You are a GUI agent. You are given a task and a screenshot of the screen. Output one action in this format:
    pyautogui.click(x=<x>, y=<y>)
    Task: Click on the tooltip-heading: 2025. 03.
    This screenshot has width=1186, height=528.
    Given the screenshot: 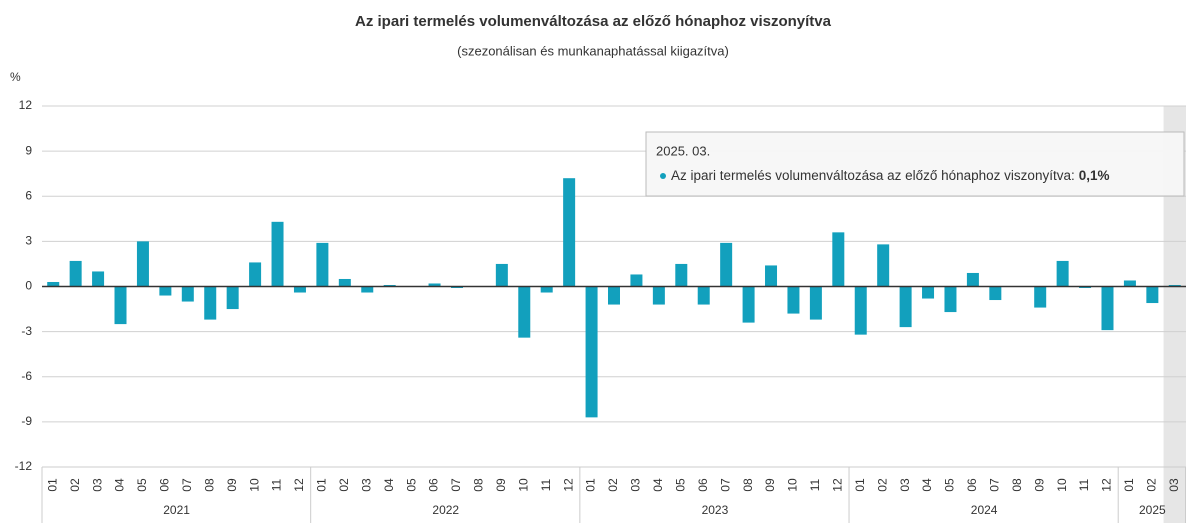 What is the action you would take?
    pyautogui.click(x=683, y=150)
    